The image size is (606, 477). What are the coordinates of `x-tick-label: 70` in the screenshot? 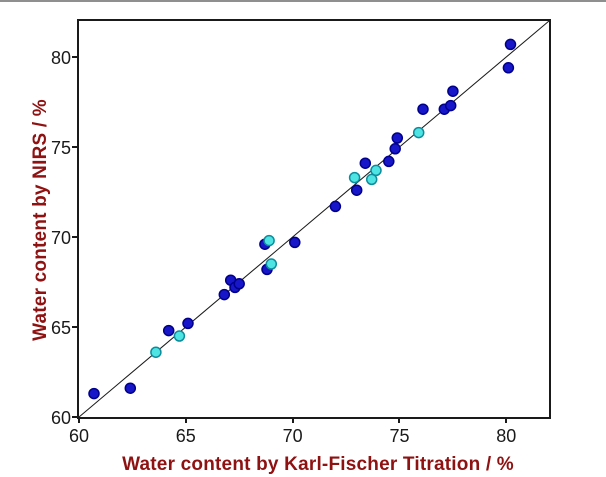 It's located at (292, 436).